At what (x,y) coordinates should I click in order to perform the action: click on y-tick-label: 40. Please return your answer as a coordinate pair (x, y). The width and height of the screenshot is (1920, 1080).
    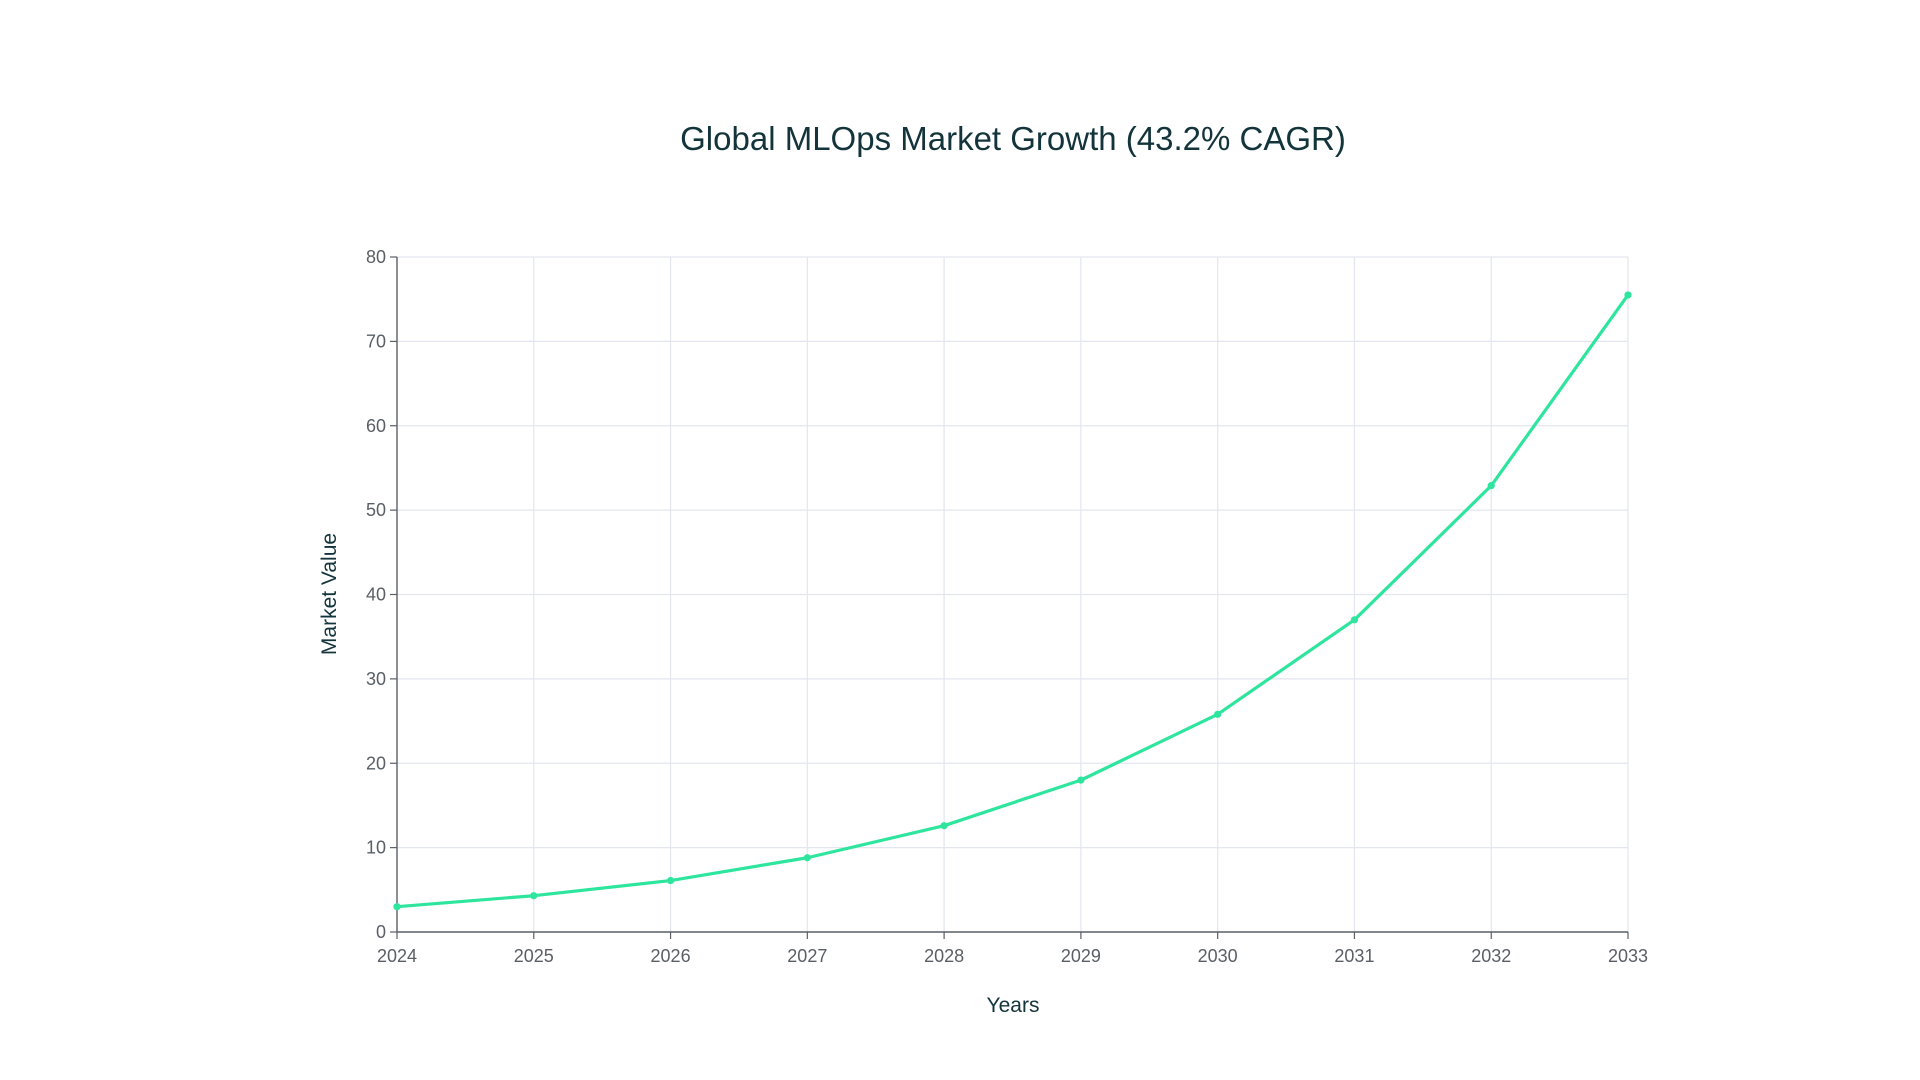
    Looking at the image, I should click on (376, 595).